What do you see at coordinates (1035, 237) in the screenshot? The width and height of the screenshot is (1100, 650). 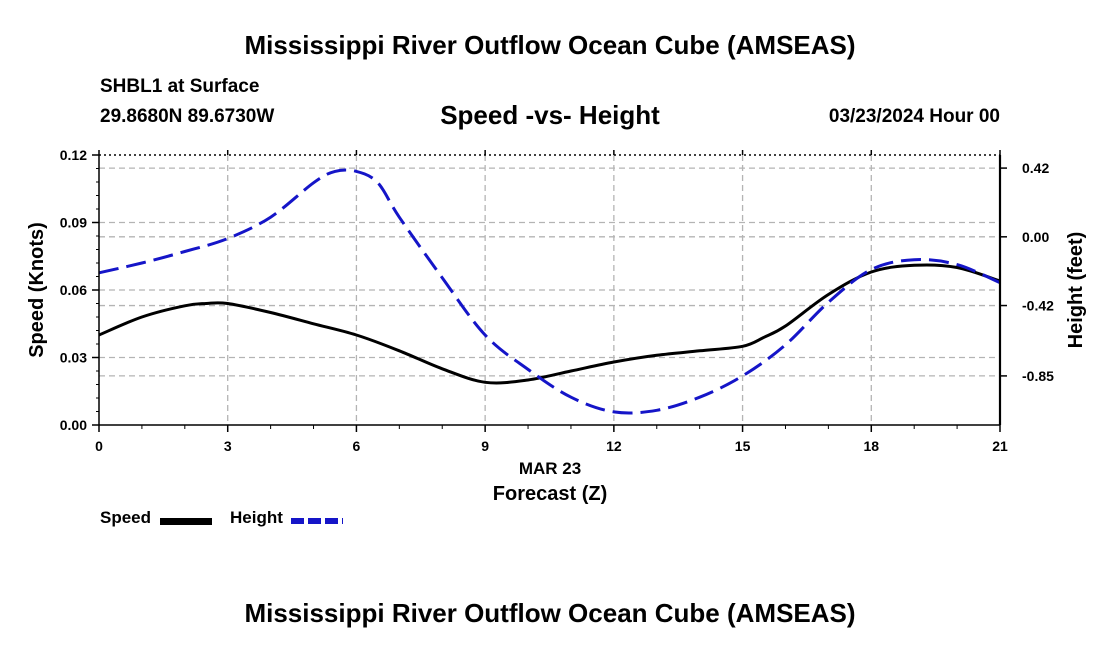 I see `y-right-tick-label: 0.00` at bounding box center [1035, 237].